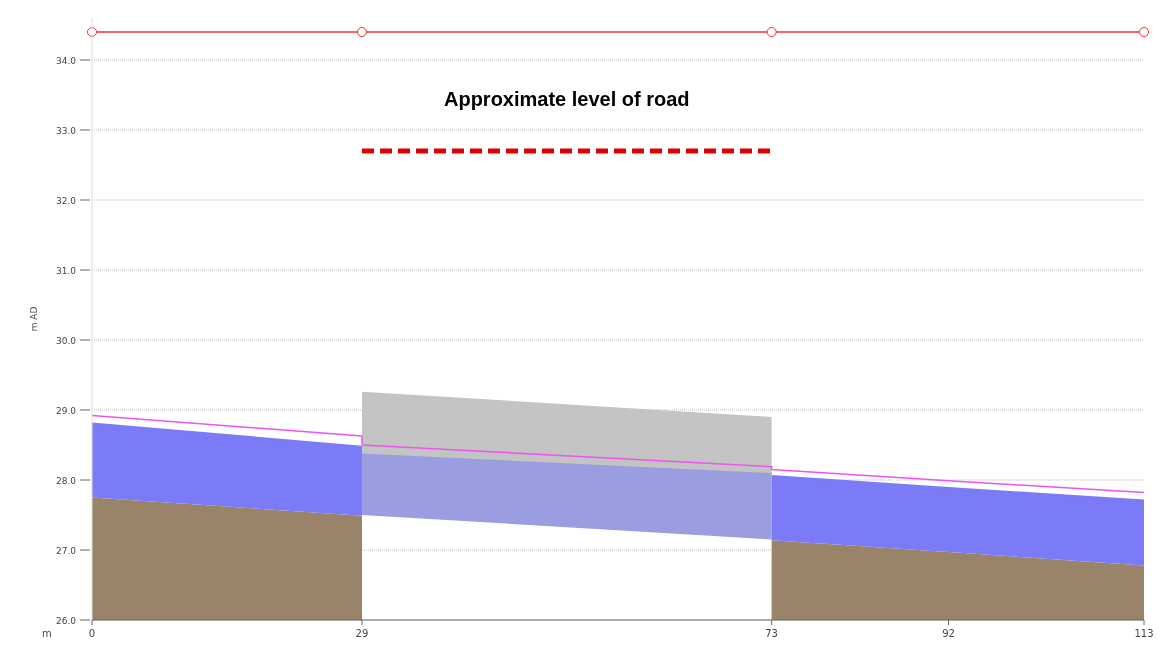 The height and width of the screenshot is (662, 1164). I want to click on x-tick-label: 92, so click(948, 633).